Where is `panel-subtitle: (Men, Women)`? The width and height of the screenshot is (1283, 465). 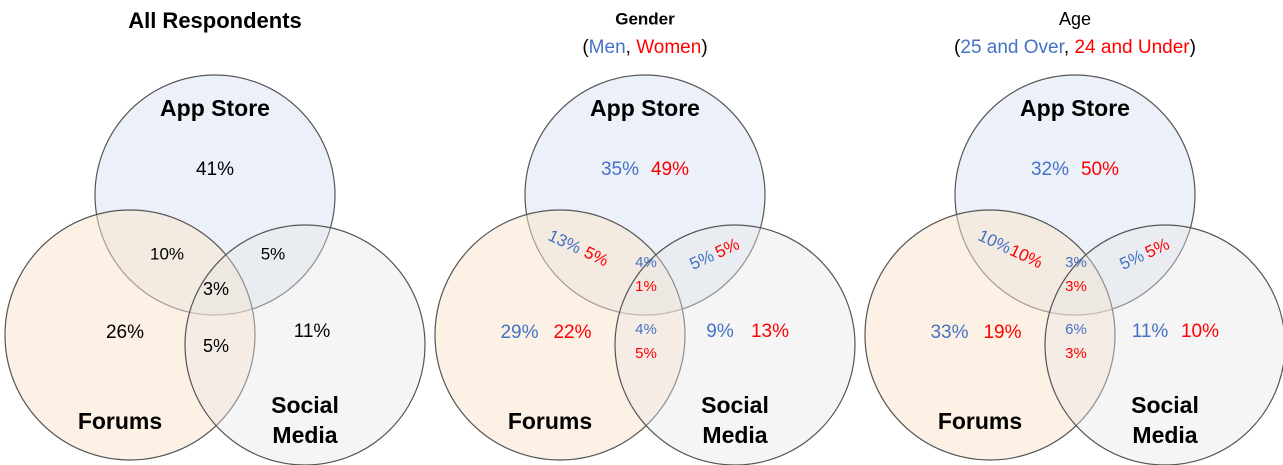 panel-subtitle: (Men, Women) is located at coordinates (644, 47).